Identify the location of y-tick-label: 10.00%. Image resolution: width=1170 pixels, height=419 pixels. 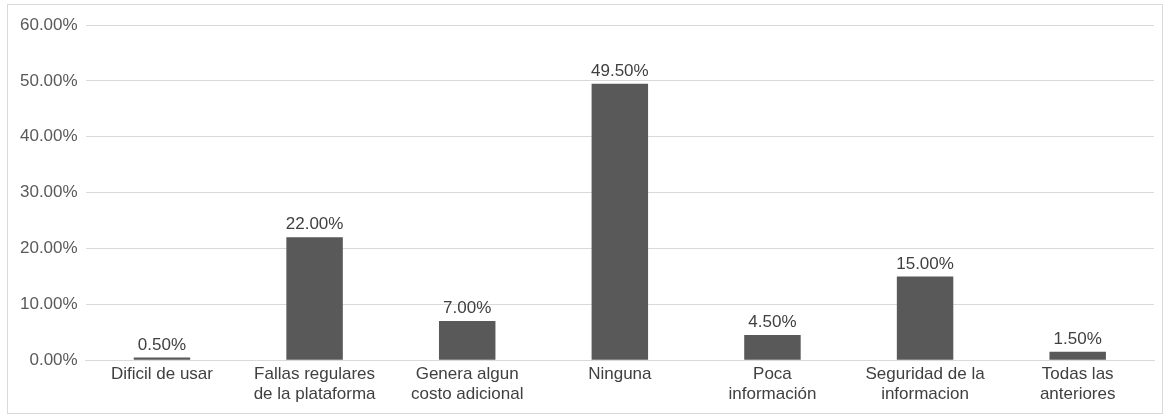
(48, 304).